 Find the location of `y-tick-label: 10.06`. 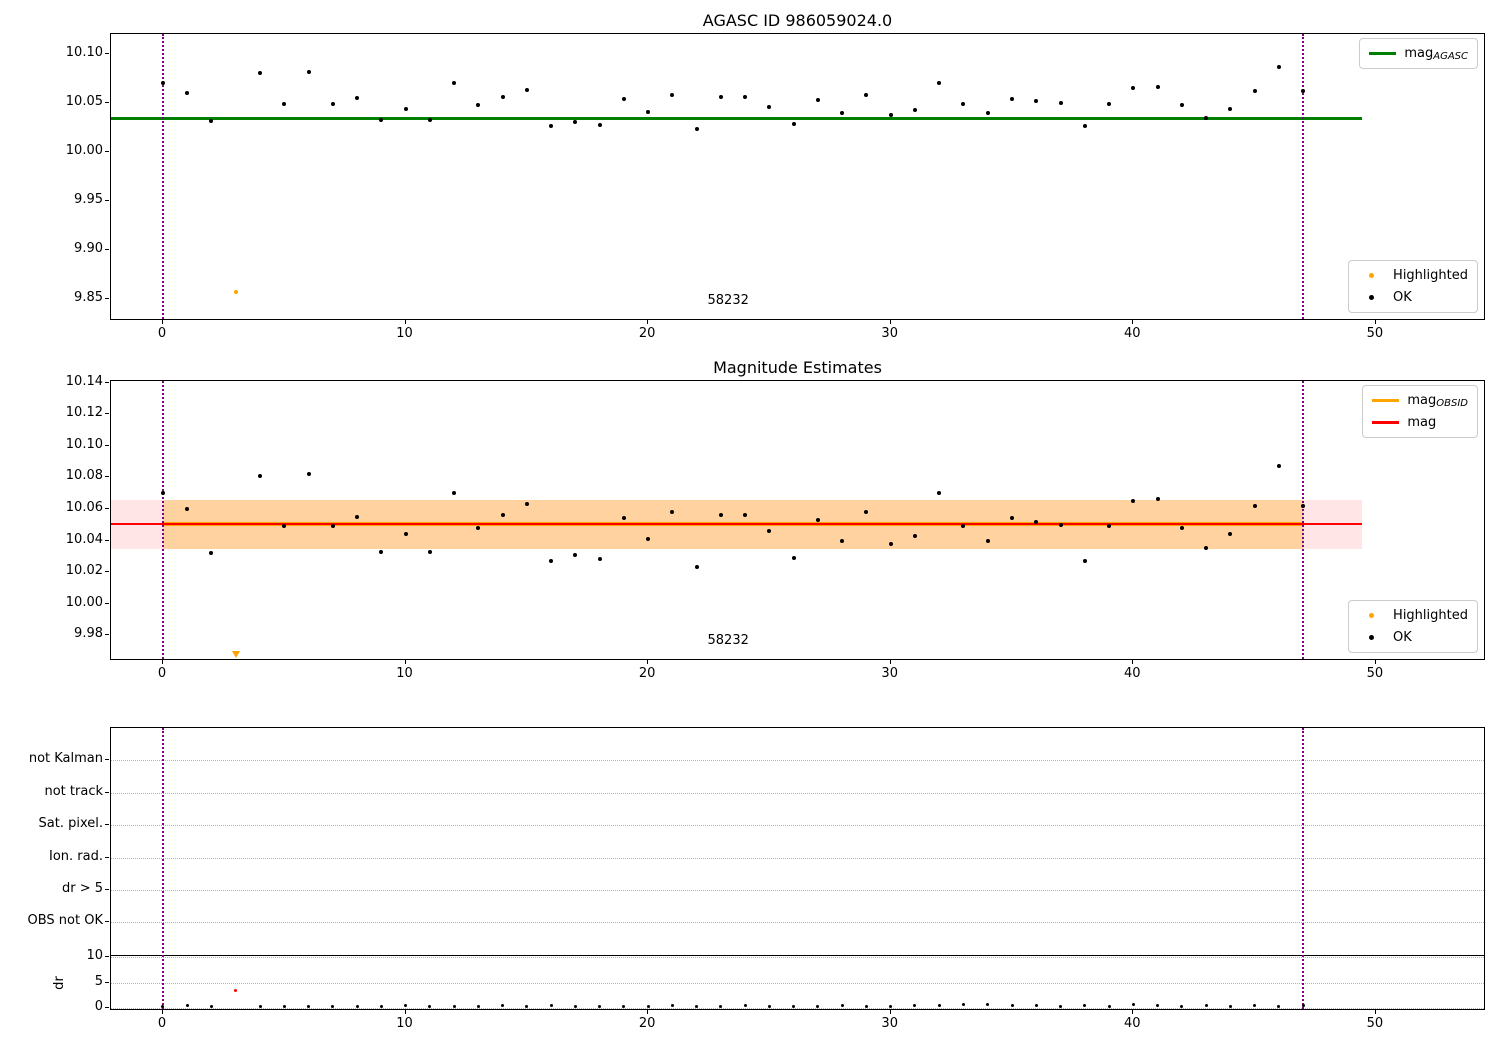

y-tick-label: 10.06 is located at coordinates (84, 507).